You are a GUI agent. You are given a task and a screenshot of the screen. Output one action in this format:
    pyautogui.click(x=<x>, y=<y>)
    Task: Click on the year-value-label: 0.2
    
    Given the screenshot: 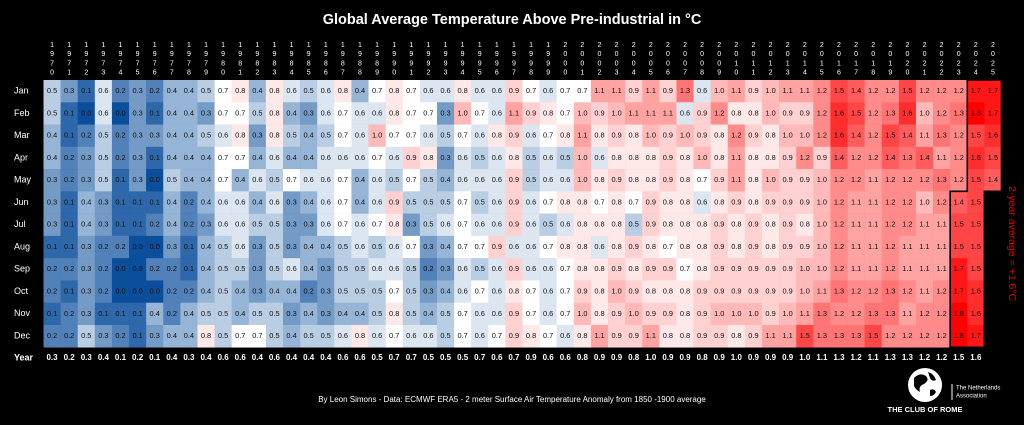 What is the action you would take?
    pyautogui.click(x=138, y=357)
    